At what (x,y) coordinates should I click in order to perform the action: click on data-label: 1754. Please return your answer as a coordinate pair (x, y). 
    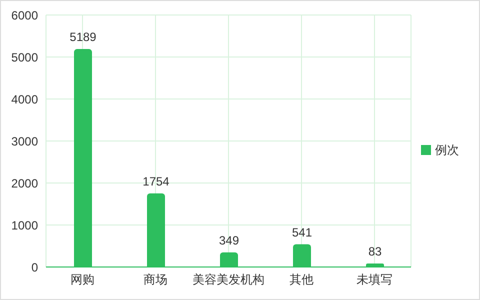
    Looking at the image, I should click on (156, 181).